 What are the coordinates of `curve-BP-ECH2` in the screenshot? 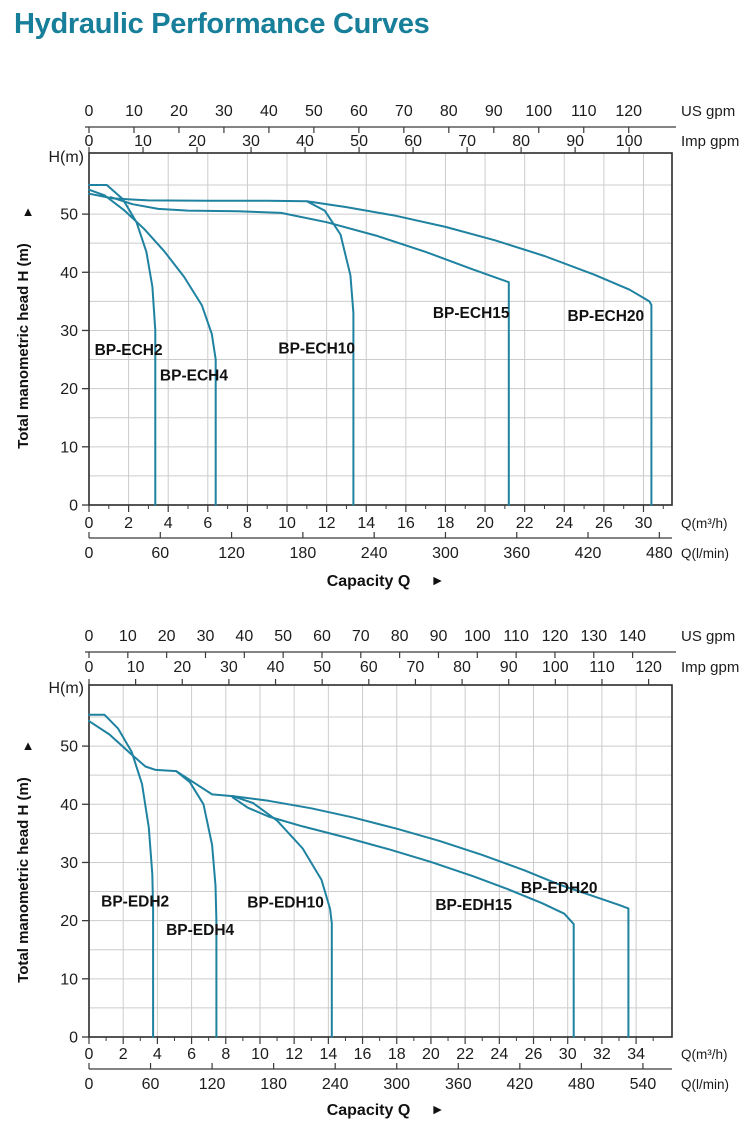 It's located at (122, 345).